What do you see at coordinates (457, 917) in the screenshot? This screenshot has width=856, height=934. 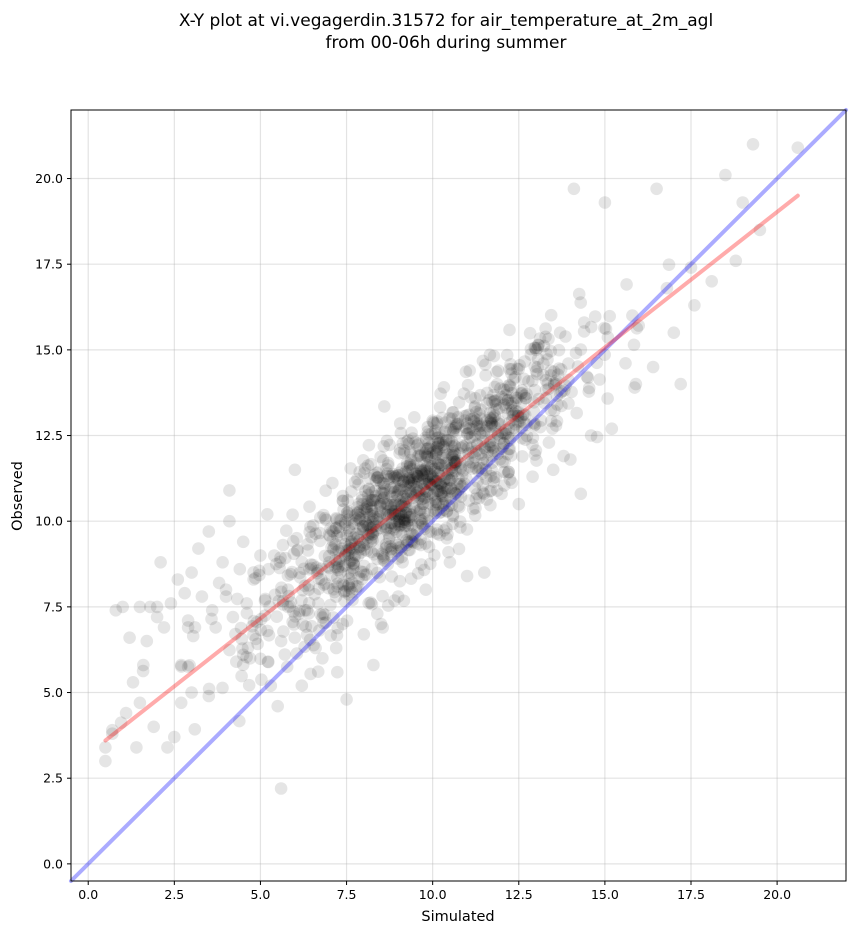 I see `x-axis-label: Simulated` at bounding box center [457, 917].